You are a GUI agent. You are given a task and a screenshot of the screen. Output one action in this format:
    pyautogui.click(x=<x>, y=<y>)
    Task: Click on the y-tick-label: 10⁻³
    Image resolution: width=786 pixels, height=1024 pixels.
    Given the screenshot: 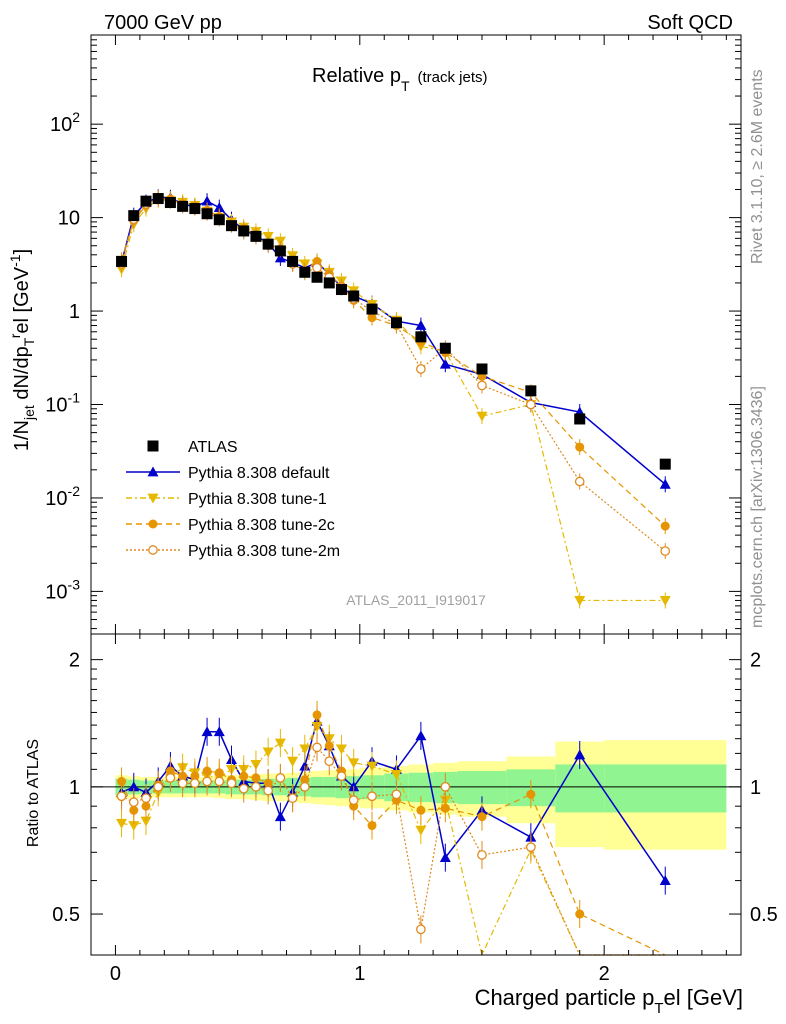 What is the action you would take?
    pyautogui.click(x=62, y=589)
    